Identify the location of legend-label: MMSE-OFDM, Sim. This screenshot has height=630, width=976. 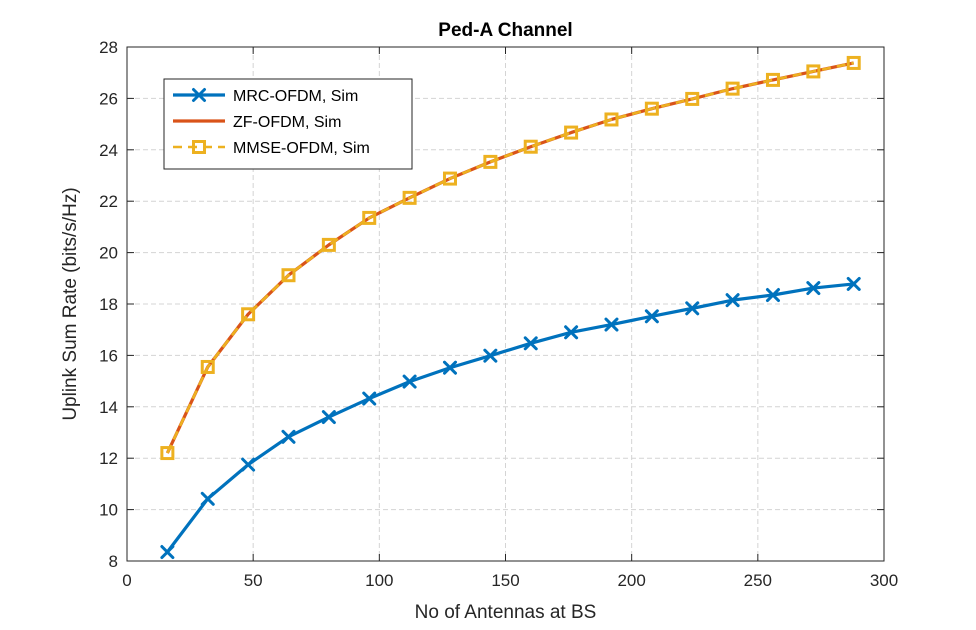
(301, 148).